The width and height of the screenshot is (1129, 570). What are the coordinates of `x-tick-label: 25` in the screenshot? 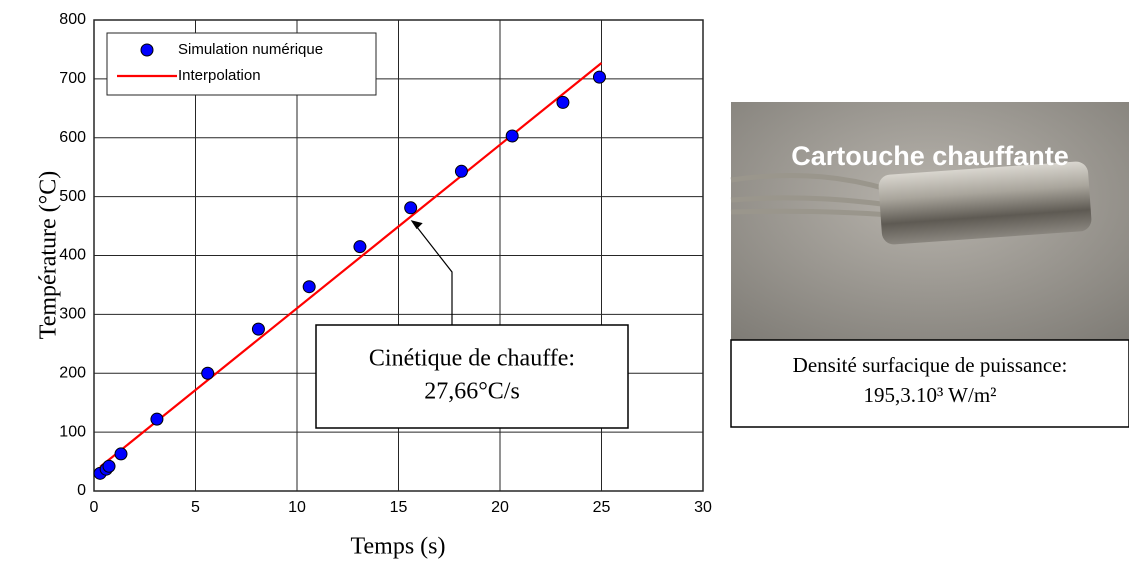 It's located at (602, 507).